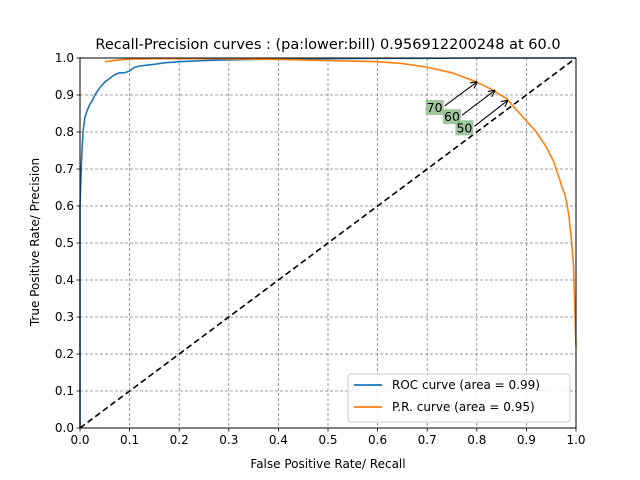 This screenshot has height=480, width=640. What do you see at coordinates (278, 440) in the screenshot?
I see `x-tick-label: 0.4` at bounding box center [278, 440].